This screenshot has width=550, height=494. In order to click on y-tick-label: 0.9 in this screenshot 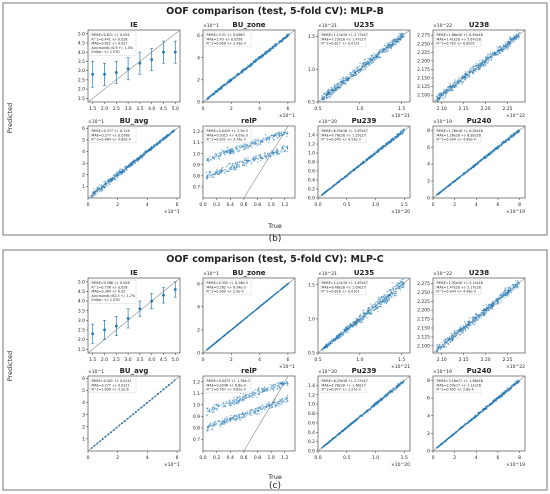, I will do `click(196, 165)`.